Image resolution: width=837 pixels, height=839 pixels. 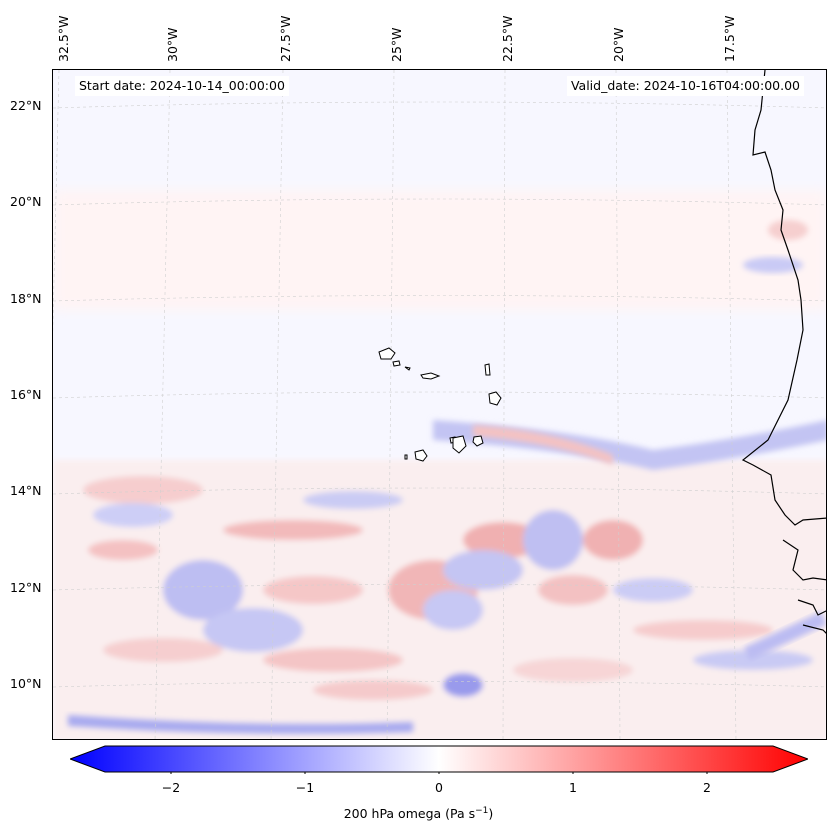 I want to click on colorbar-tick-marks, so click(x=439, y=773).